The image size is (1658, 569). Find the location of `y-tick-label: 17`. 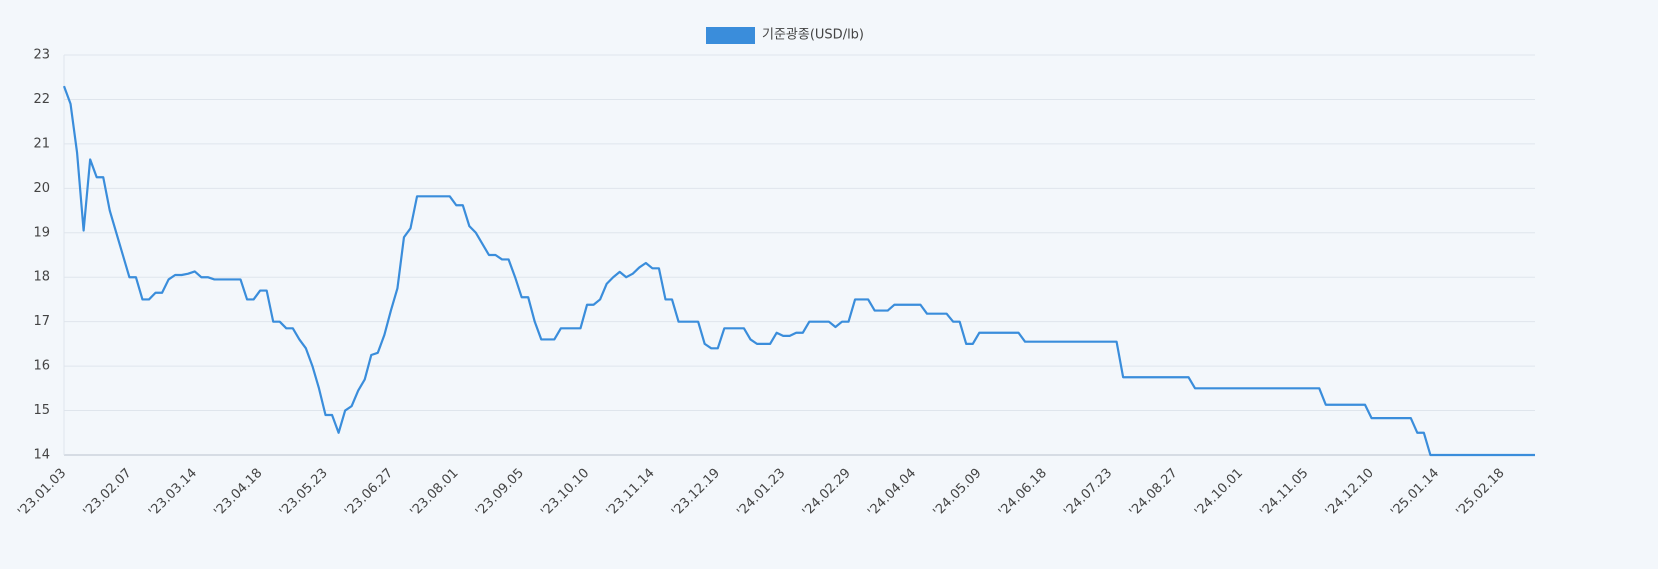

y-tick-label: 17 is located at coordinates (41, 321).